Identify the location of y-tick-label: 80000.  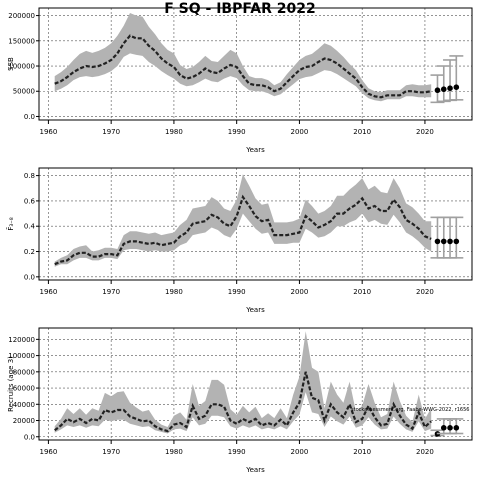
(24, 372).